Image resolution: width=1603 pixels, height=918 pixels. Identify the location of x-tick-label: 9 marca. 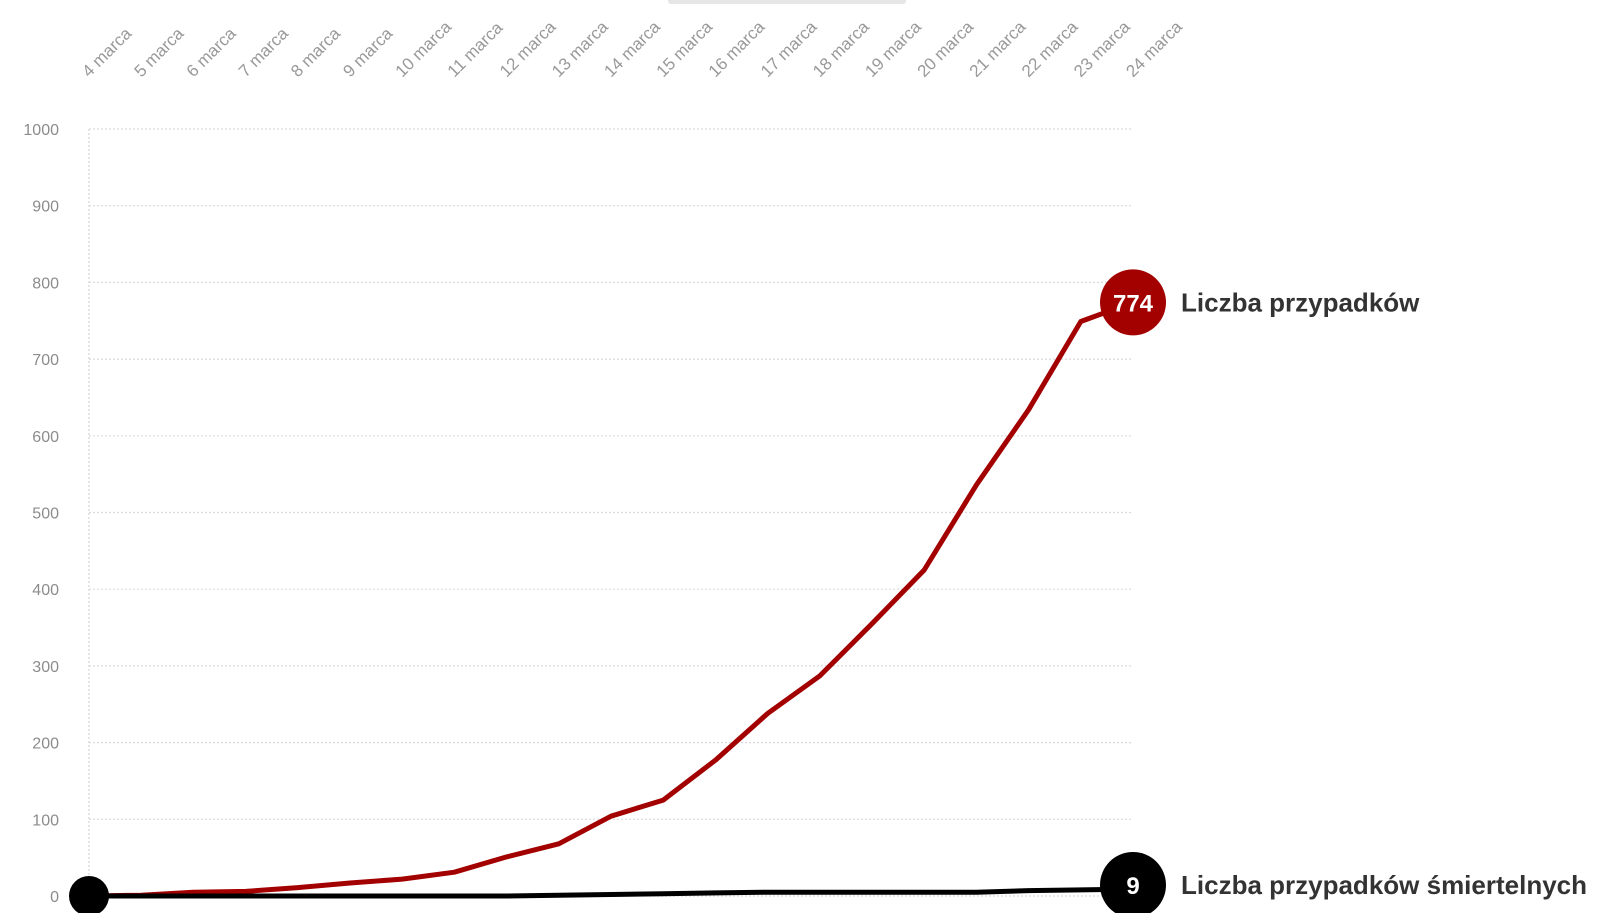
(367, 52).